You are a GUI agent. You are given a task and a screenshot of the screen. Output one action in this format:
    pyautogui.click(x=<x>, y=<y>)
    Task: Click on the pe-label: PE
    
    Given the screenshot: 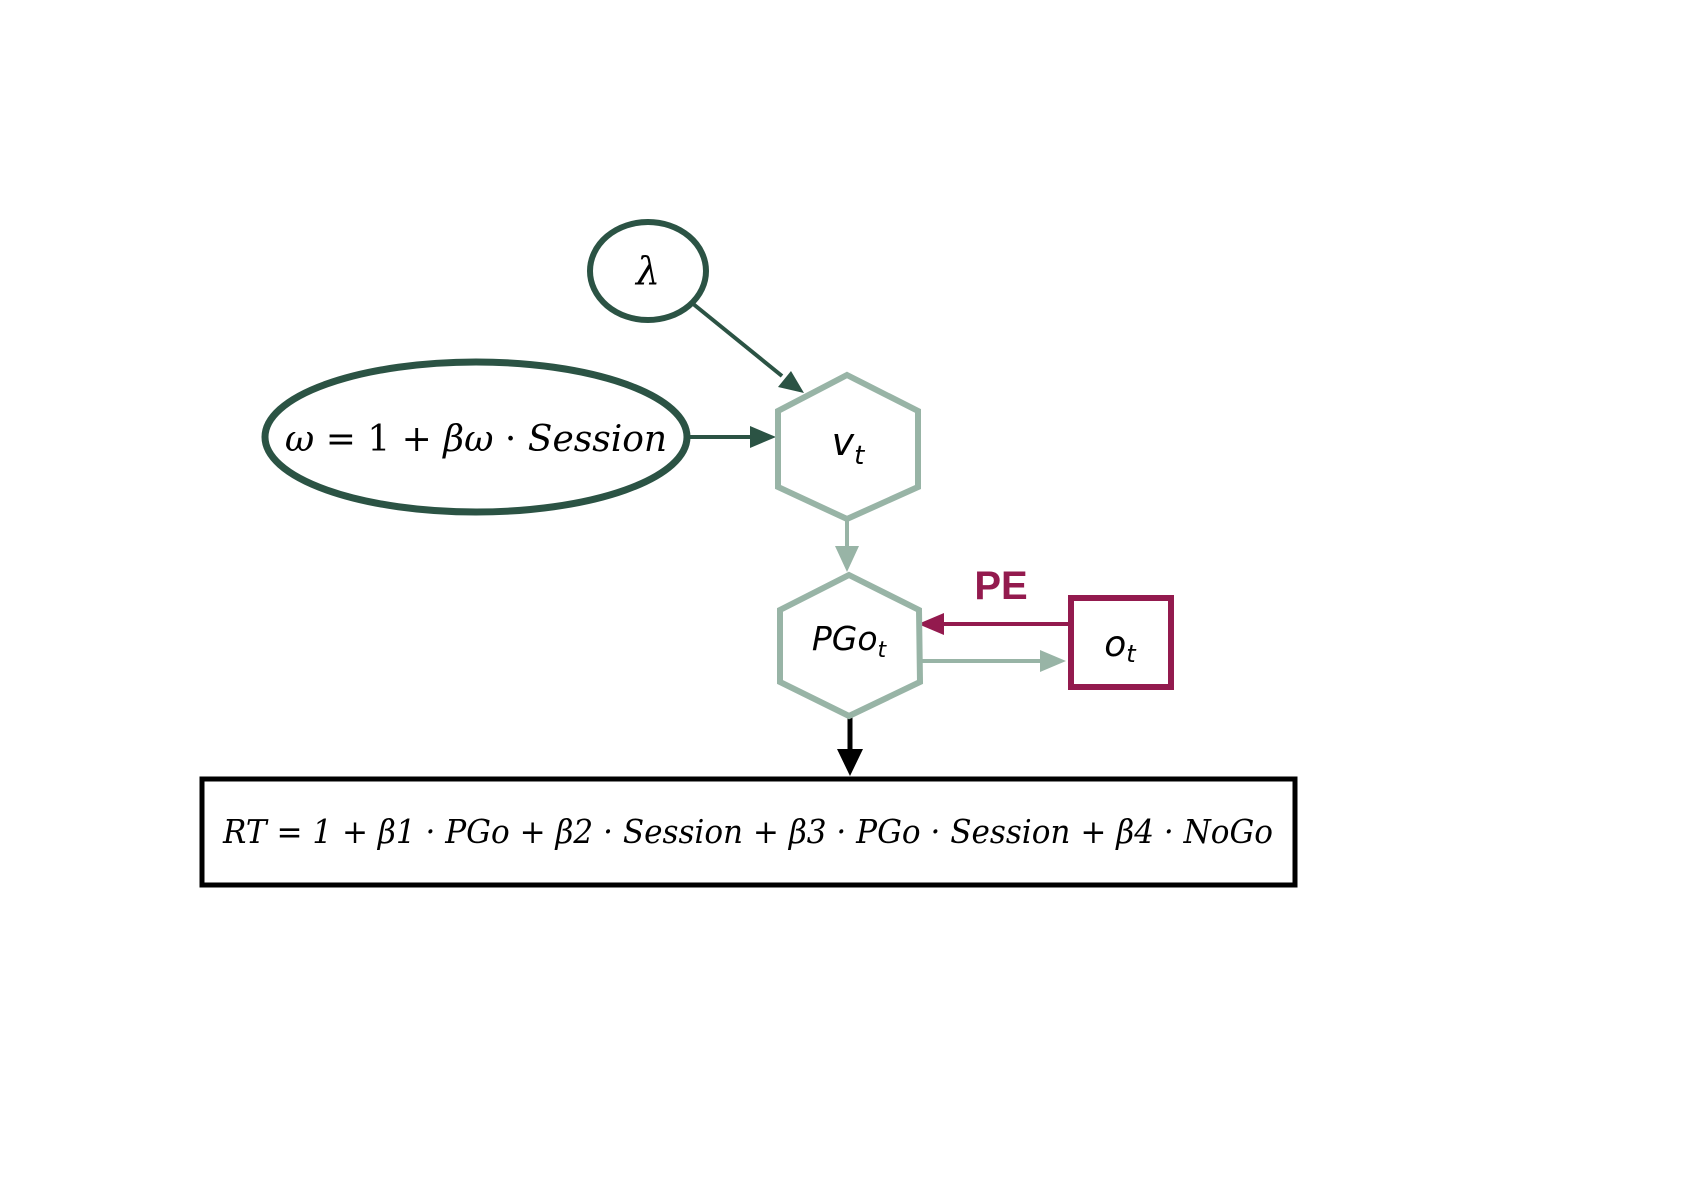 What is the action you would take?
    pyautogui.click(x=1000, y=586)
    